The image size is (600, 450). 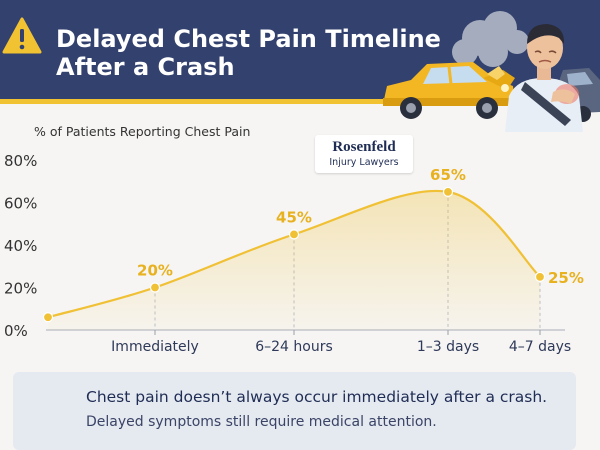 I want to click on page-title-line-2: After a Crash, so click(x=145, y=67).